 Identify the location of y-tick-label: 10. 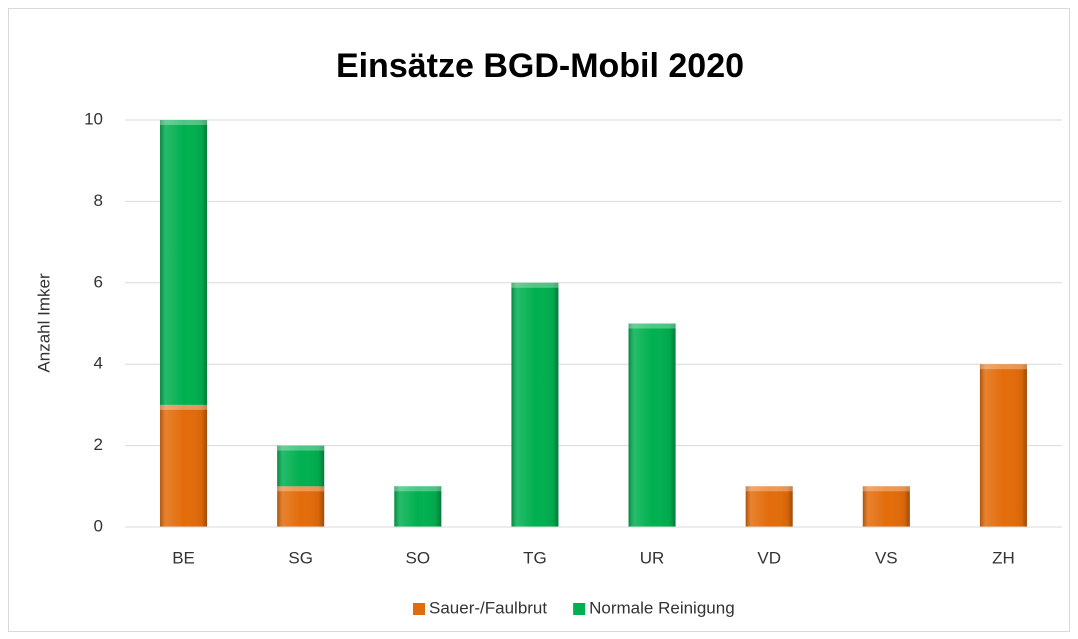
(93, 118).